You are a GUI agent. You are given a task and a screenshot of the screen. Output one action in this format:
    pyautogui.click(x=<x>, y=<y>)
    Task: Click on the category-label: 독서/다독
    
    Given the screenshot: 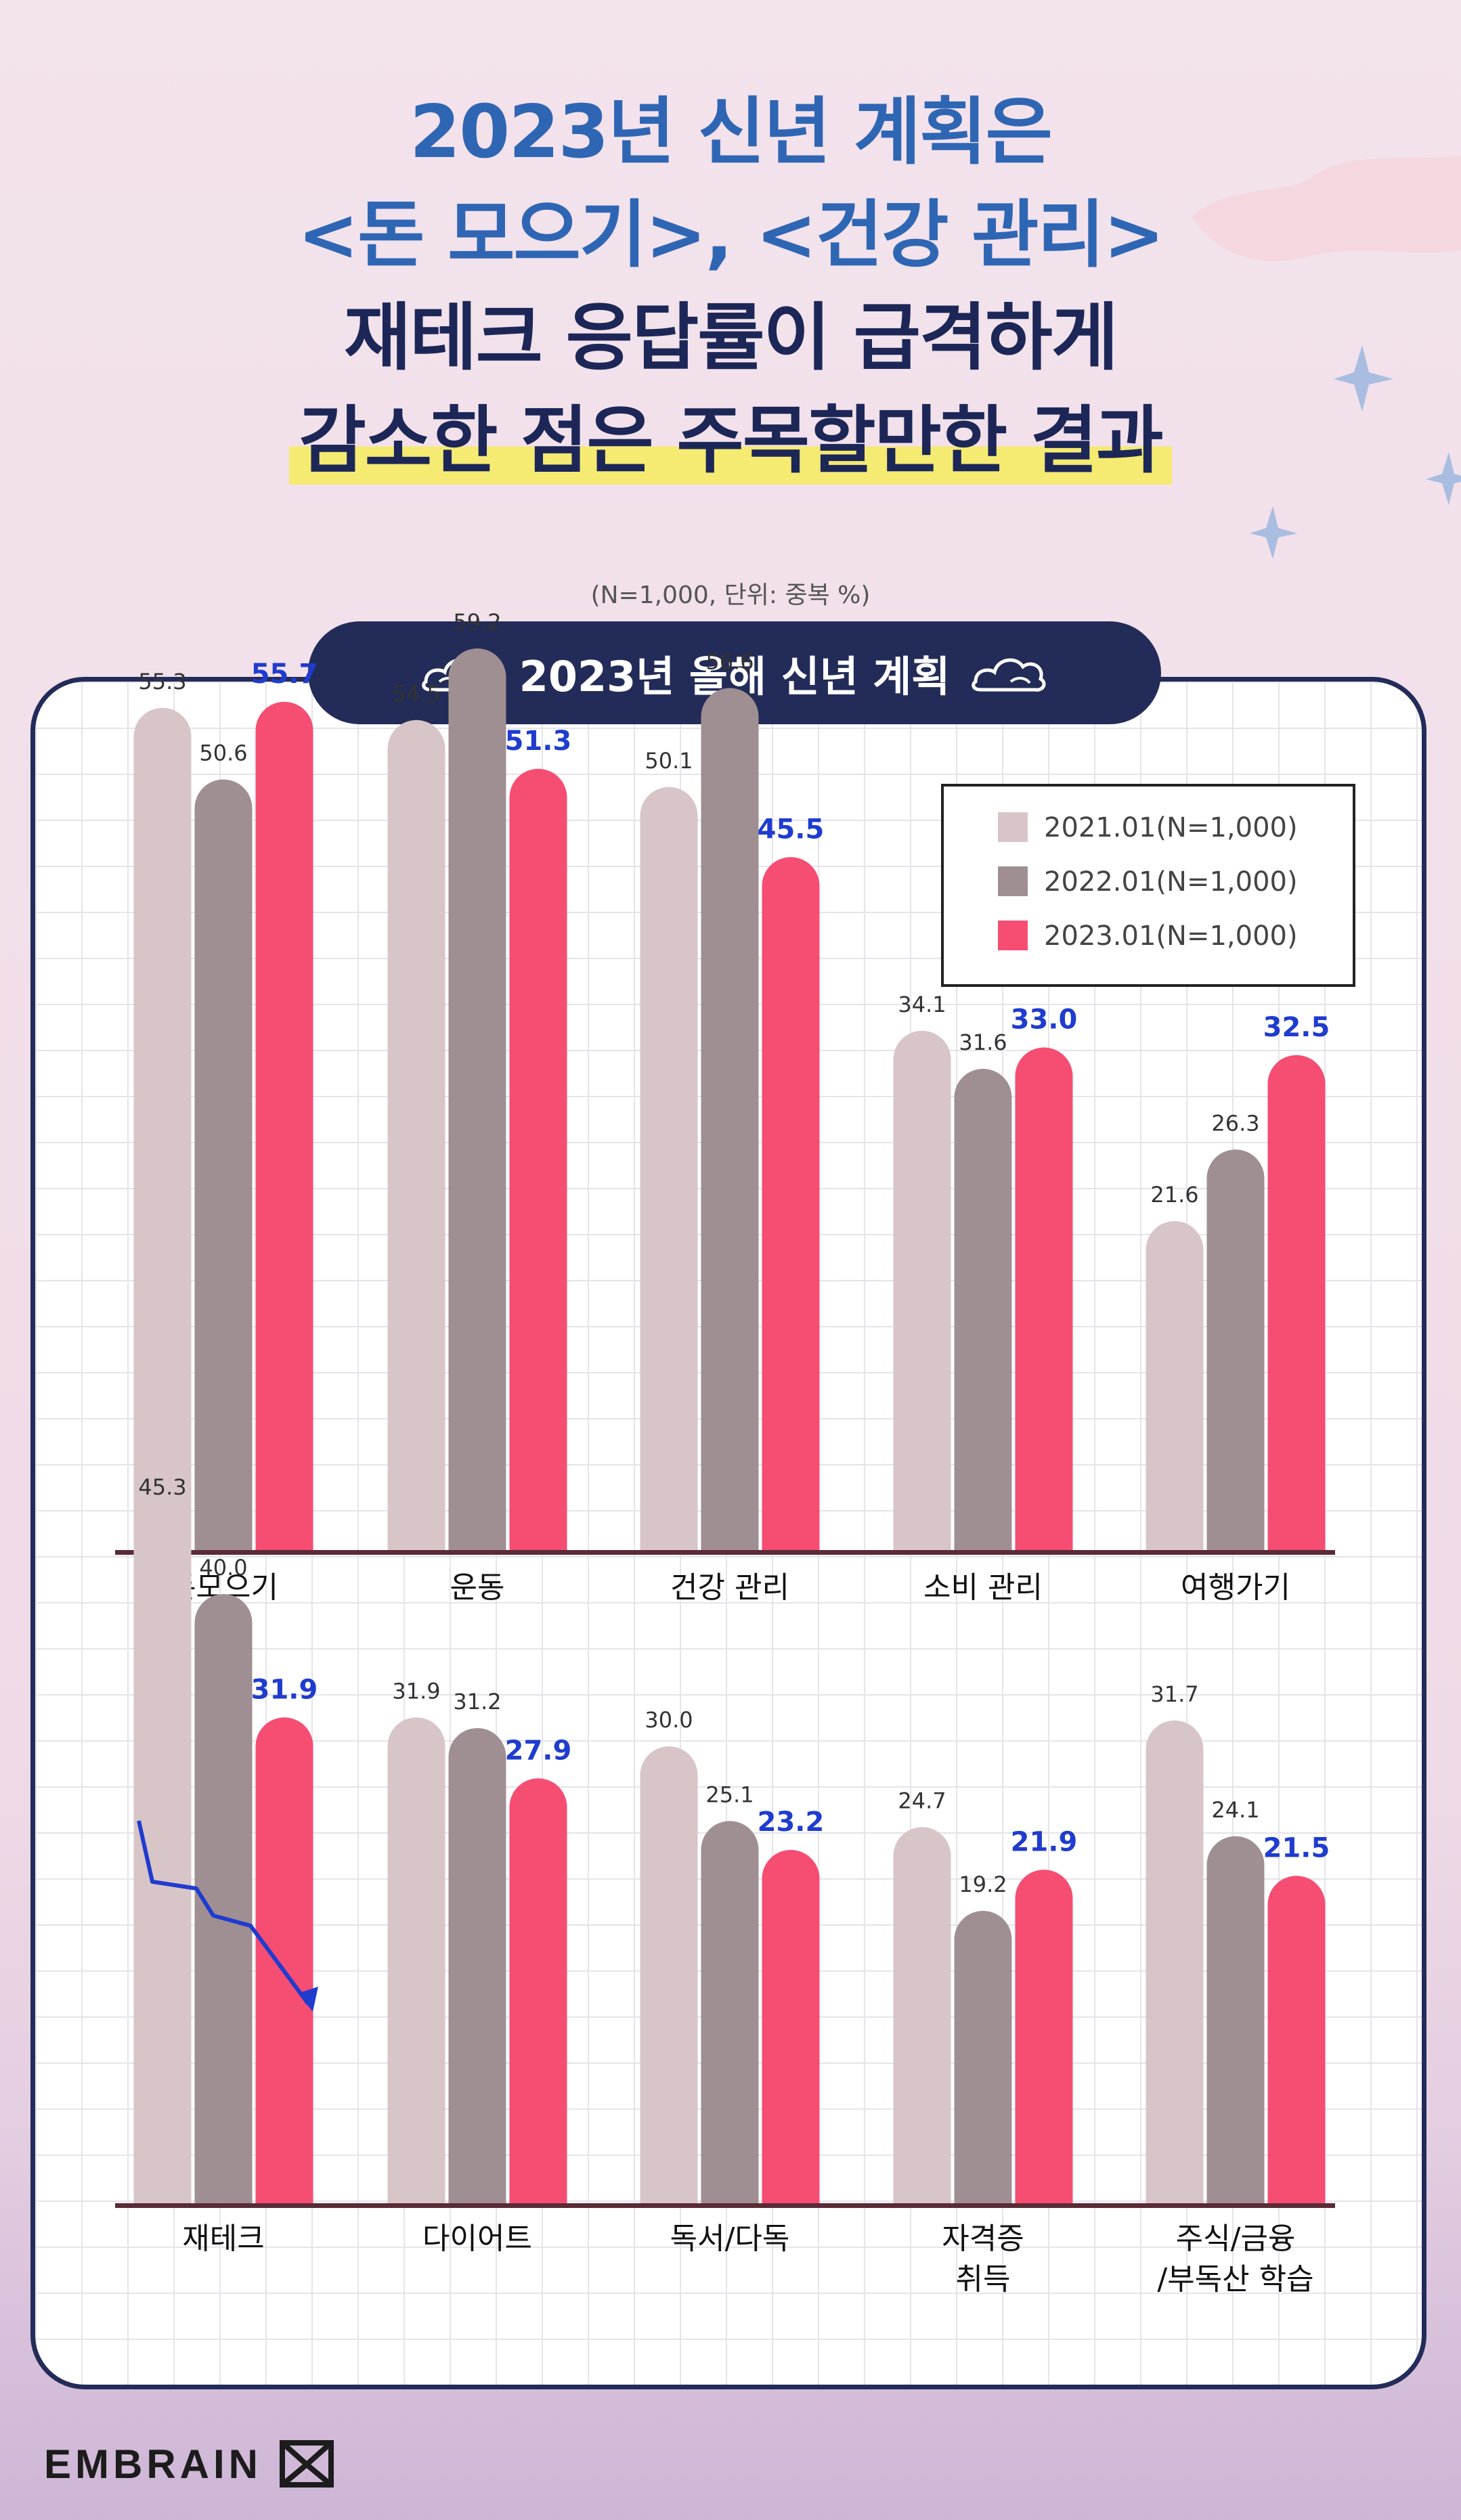 What is the action you would take?
    pyautogui.click(x=730, y=2238)
    